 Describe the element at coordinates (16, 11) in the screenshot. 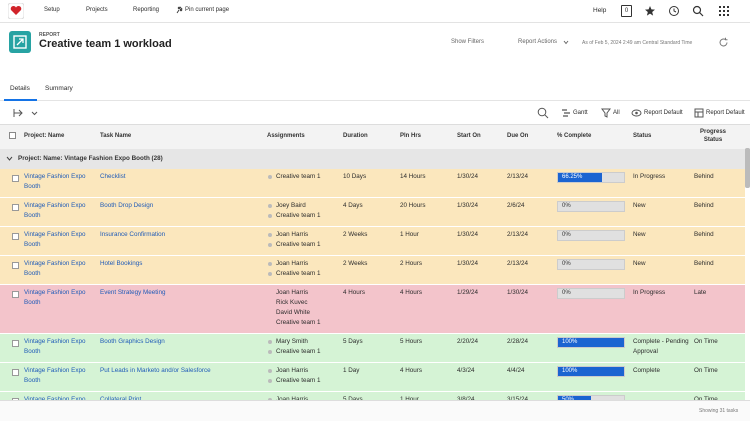

I see `logo` at that location.